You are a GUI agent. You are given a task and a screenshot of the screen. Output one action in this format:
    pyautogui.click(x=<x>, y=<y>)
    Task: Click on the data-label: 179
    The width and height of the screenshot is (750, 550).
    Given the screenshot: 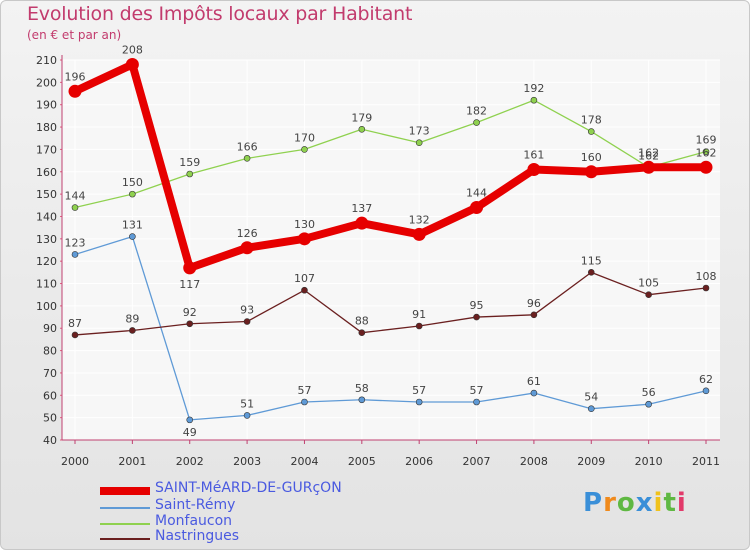 What is the action you would take?
    pyautogui.click(x=361, y=117)
    